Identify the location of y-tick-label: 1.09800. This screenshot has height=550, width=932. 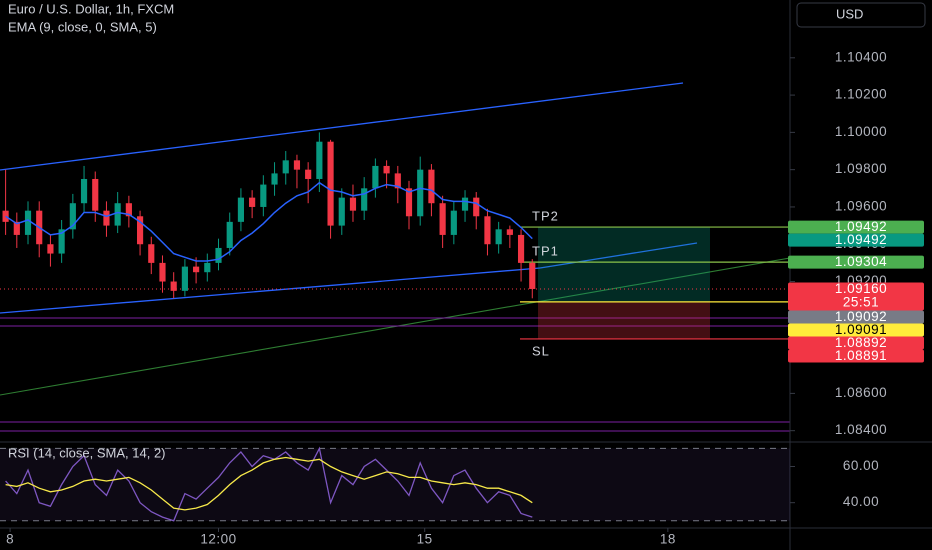
(861, 168).